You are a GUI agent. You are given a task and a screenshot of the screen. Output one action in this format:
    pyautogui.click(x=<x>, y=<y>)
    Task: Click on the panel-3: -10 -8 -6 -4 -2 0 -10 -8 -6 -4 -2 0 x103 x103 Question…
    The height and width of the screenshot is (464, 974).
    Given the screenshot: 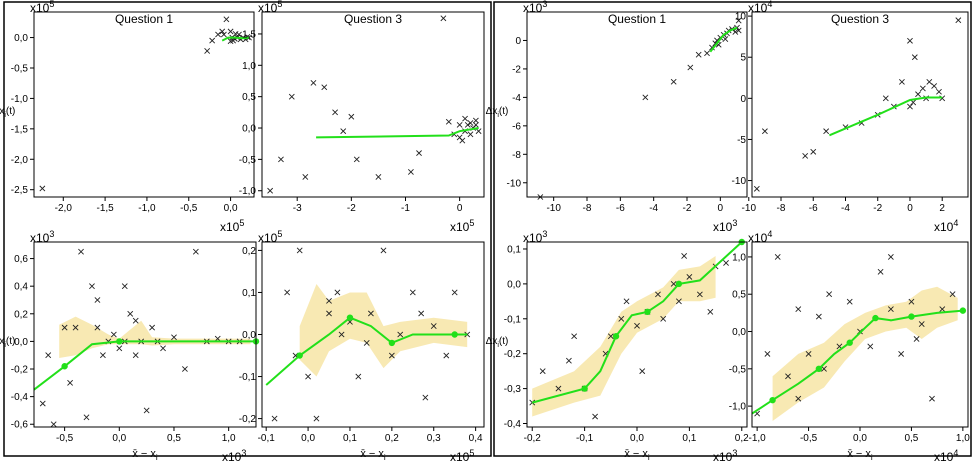 What is the action you would take?
    pyautogui.click(x=617, y=117)
    